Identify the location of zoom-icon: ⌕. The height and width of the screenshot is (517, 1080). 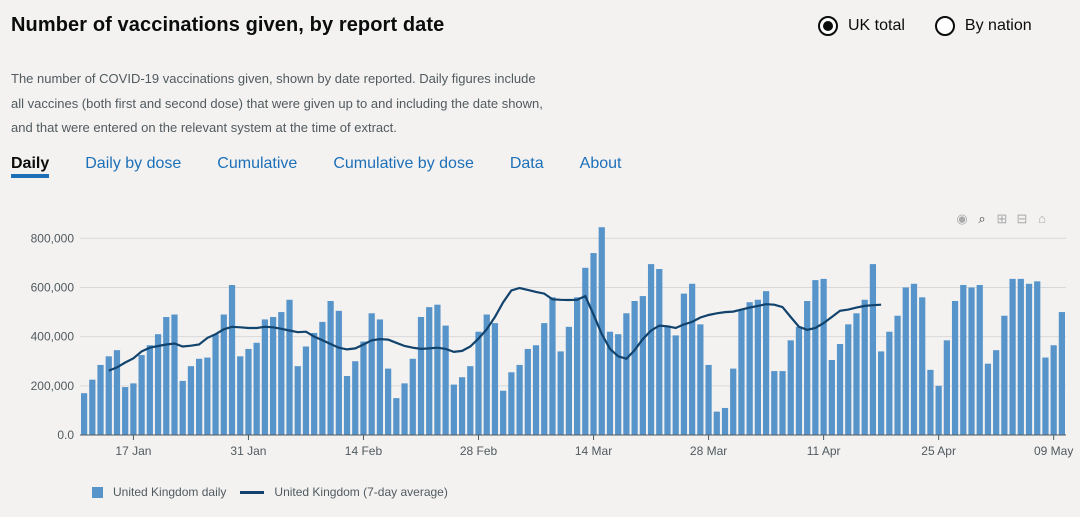
(982, 218).